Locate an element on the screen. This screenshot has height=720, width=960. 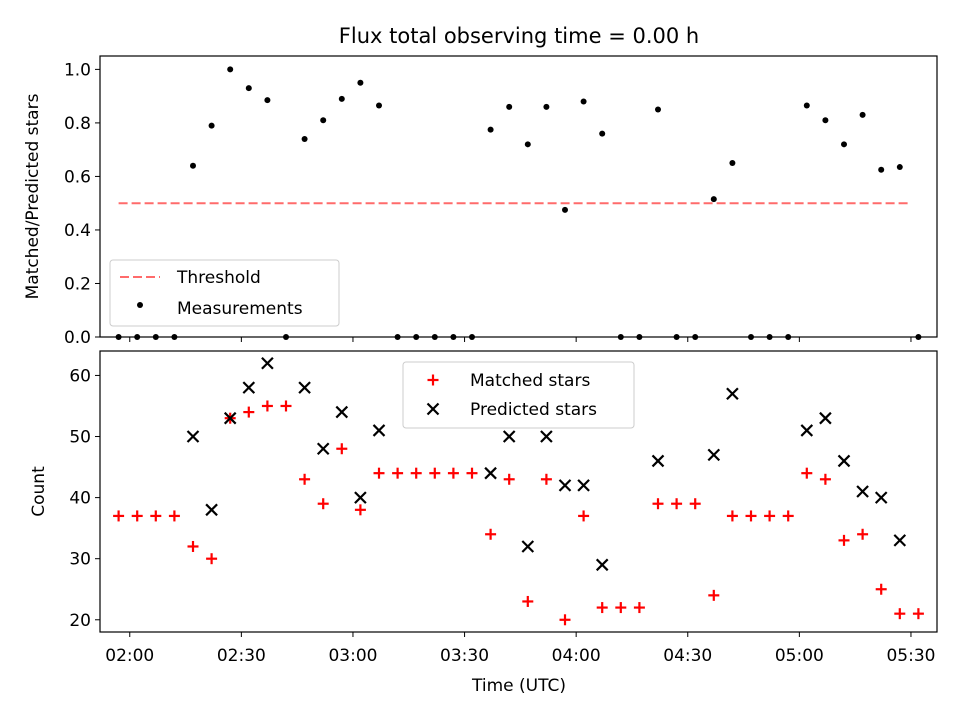
count-ytick-label: 50 is located at coordinates (80, 438).